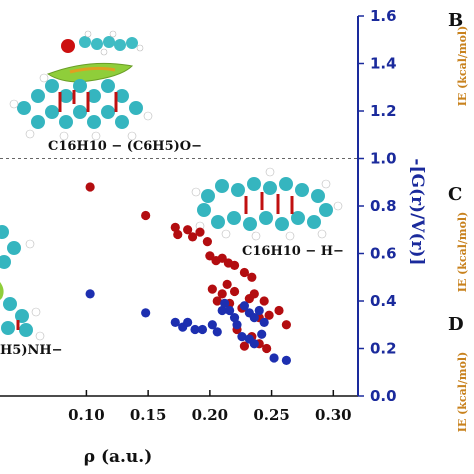 The width and height of the screenshot is (474, 474). I want to click on y-tick-label: 1.2, so click(383, 111).